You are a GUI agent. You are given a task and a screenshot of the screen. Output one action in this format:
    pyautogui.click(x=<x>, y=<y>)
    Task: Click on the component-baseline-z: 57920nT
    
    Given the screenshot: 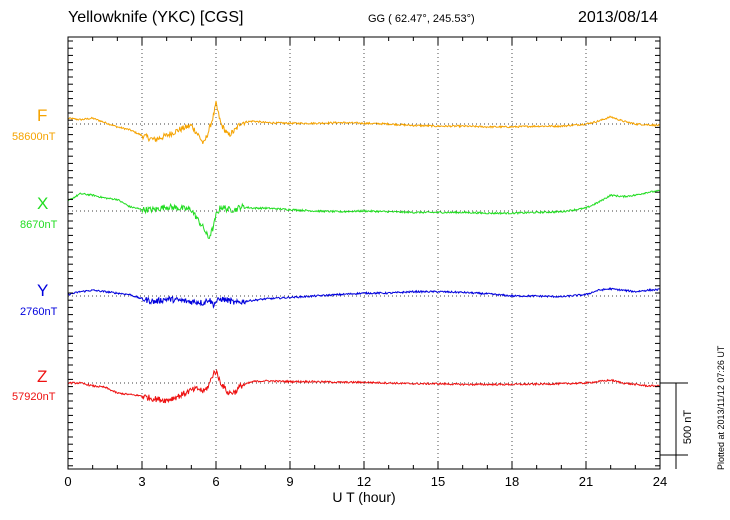 What is the action you would take?
    pyautogui.click(x=34, y=397)
    